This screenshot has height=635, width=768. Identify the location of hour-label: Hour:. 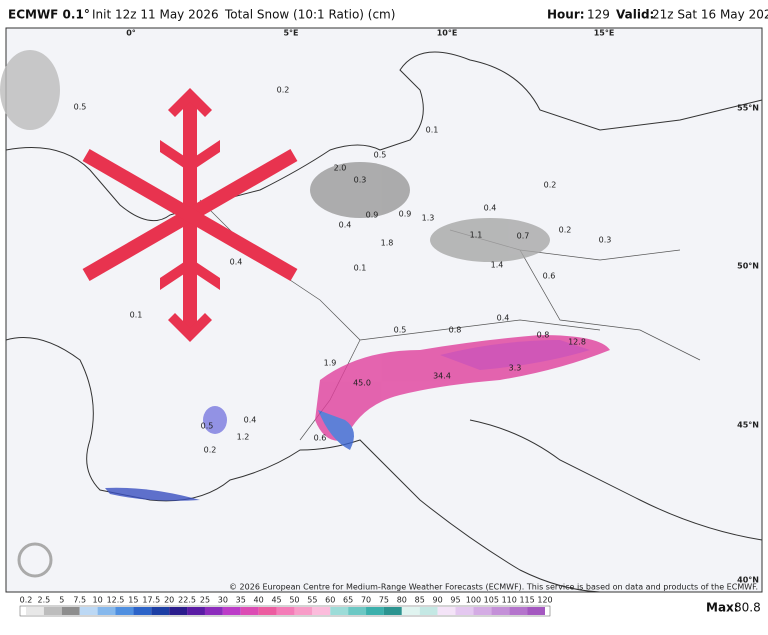
(566, 15).